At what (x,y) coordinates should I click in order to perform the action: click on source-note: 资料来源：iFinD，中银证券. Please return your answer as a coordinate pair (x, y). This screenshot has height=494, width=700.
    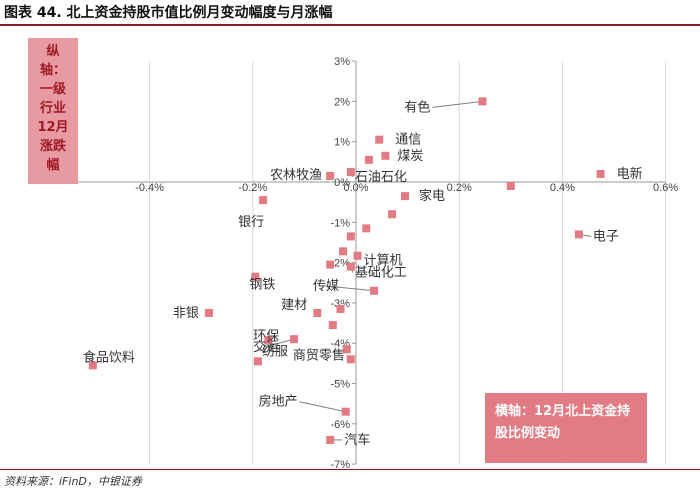
    Looking at the image, I should click on (73, 481).